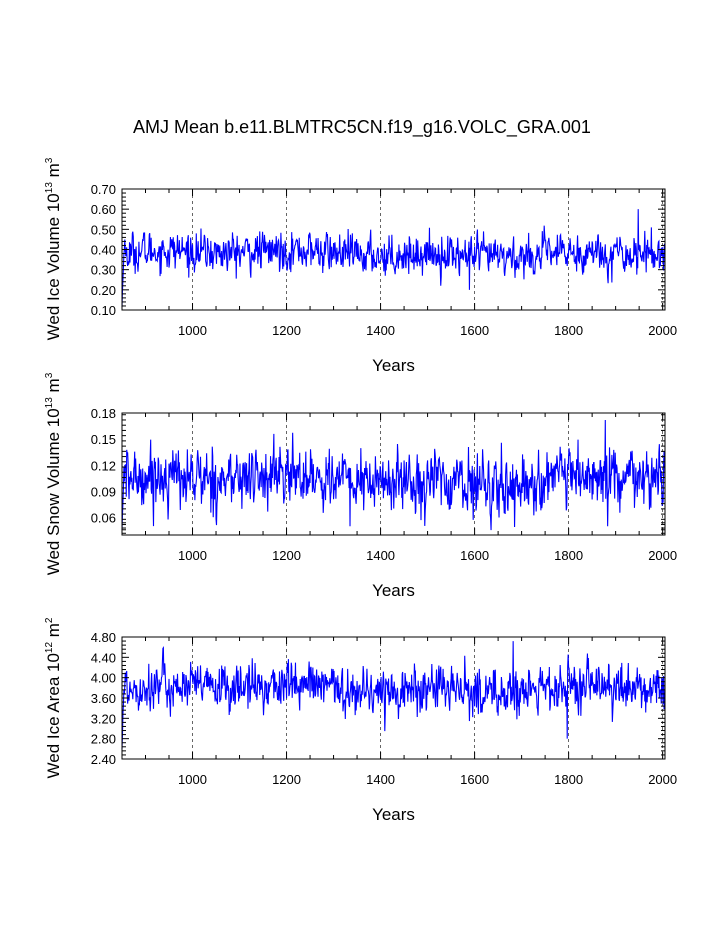  Describe the element at coordinates (53, 266) in the screenshot. I see `y-axis-title-base: Wed Ice Volume 10` at that location.